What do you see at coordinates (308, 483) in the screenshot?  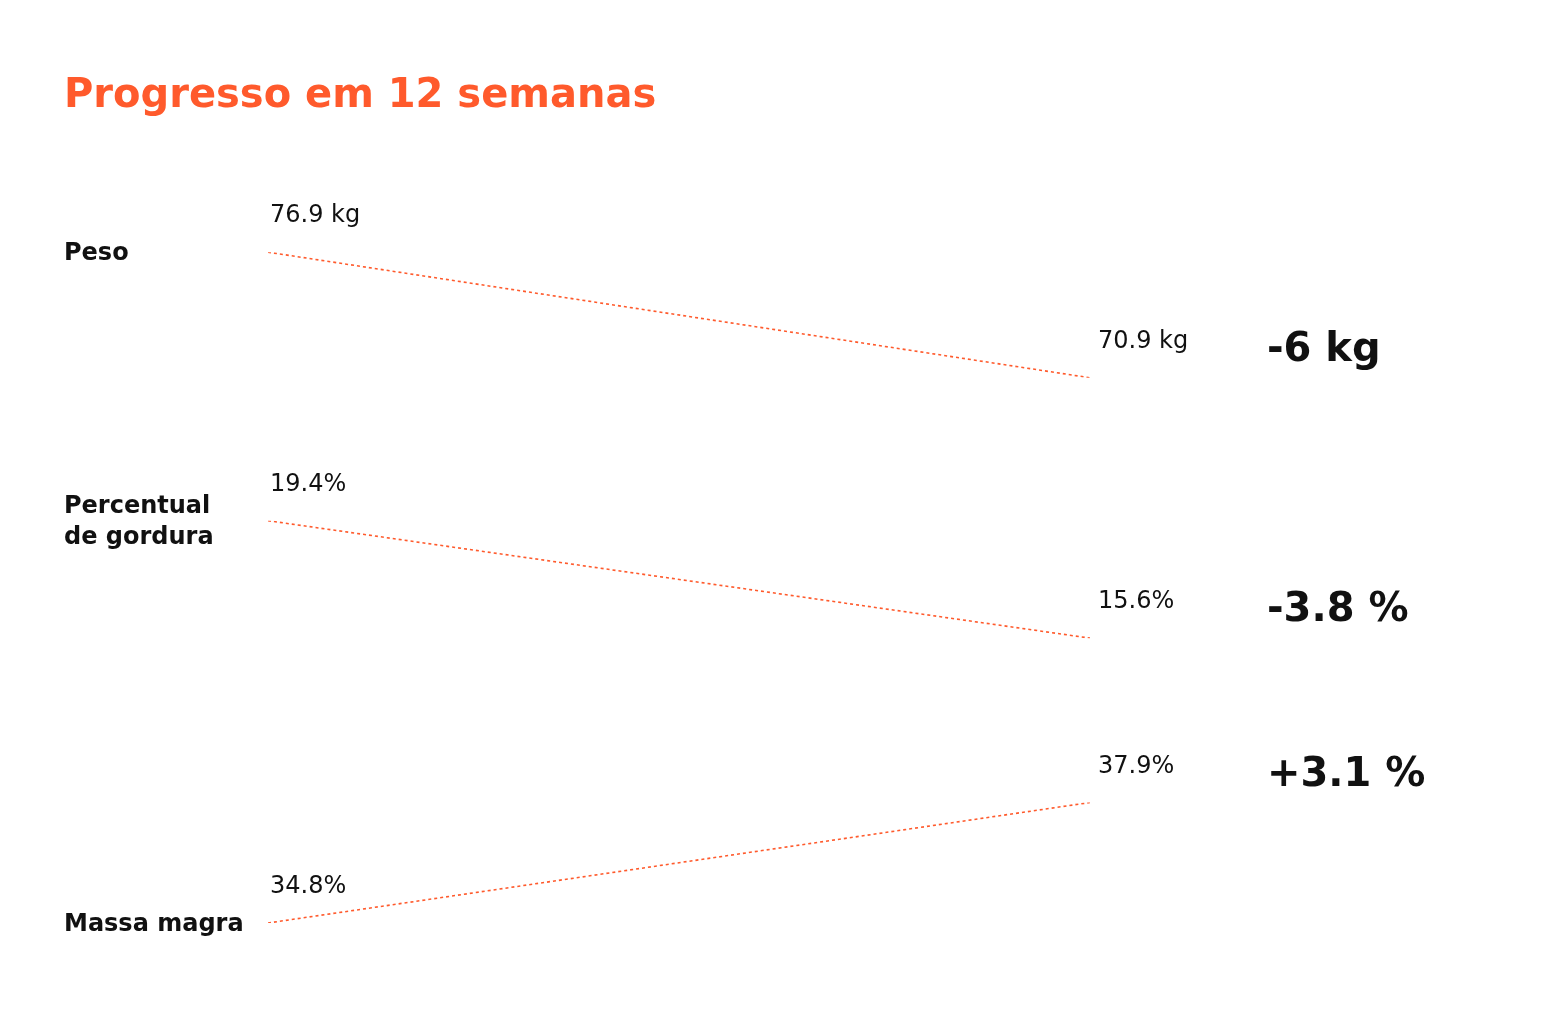 I see `data-label: 19.4%` at bounding box center [308, 483].